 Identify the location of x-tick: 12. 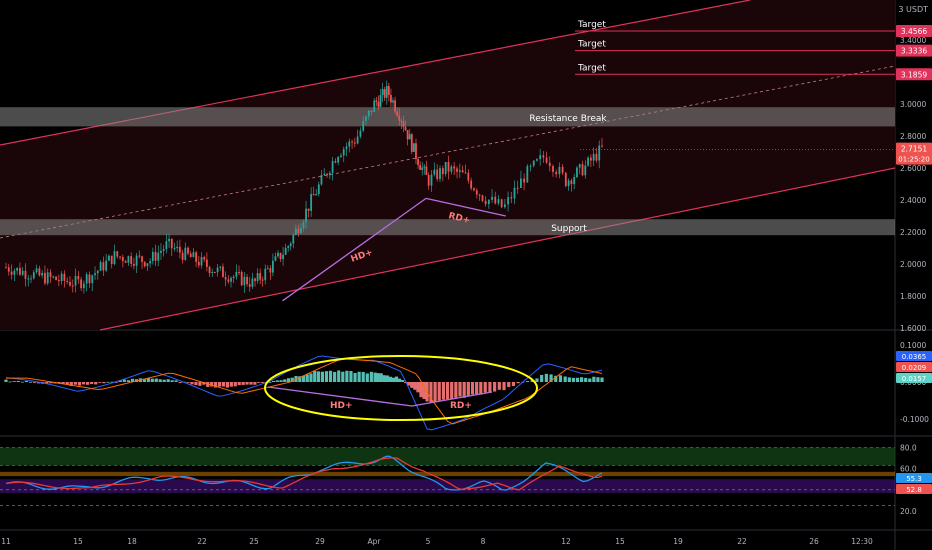
(566, 541).